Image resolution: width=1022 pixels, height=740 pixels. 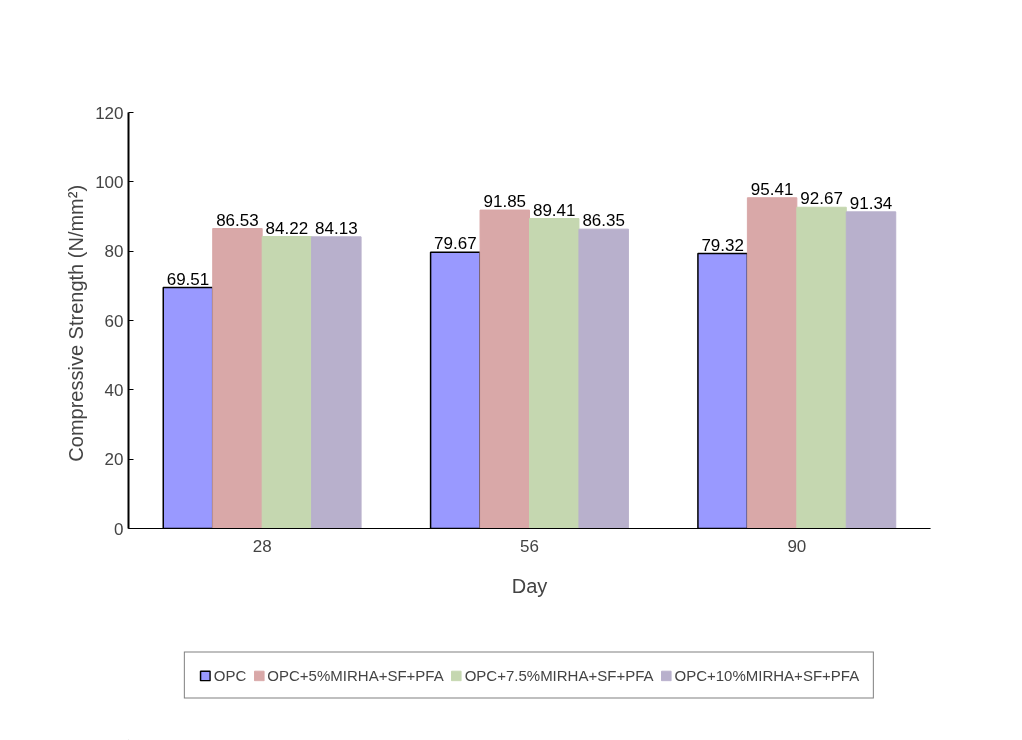 What do you see at coordinates (767, 675) in the screenshot?
I see `legend-label: OPC+10%MIRHA+SF+PFA` at bounding box center [767, 675].